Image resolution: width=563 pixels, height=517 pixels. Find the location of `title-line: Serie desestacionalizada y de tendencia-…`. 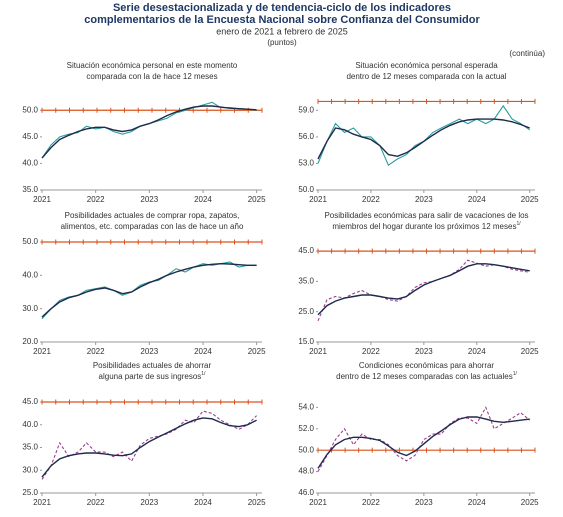

title-line: Serie desestacionalizada y de tendencia-… is located at coordinates (282, 8).